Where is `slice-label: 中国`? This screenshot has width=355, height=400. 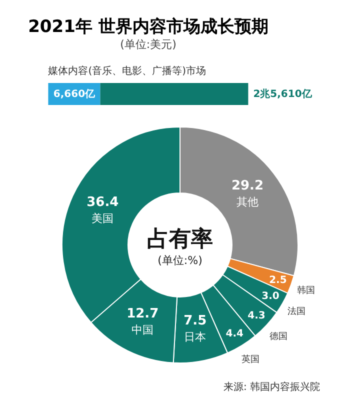 slice-label: 中国 is located at coordinates (143, 329).